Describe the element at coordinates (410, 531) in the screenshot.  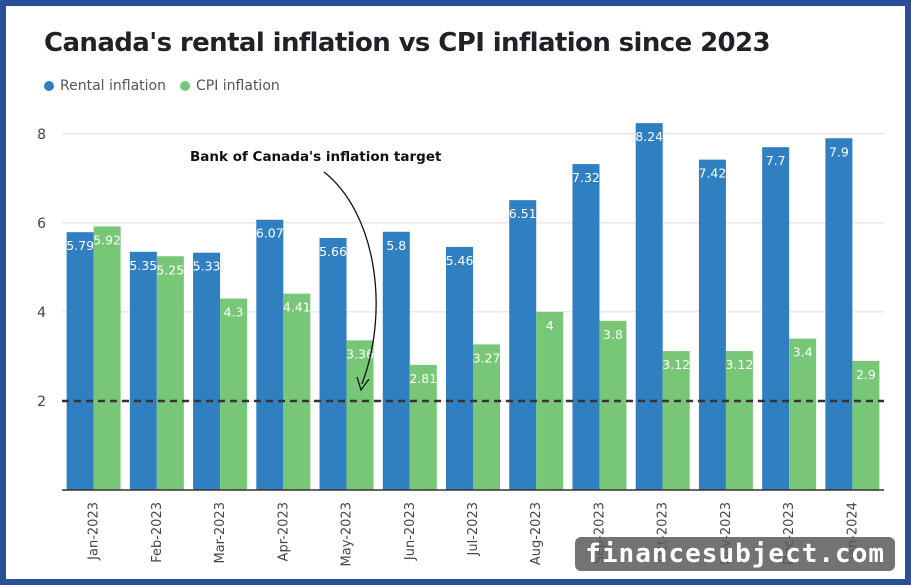
I see `x-tick-label: Jun-2023` at that location.